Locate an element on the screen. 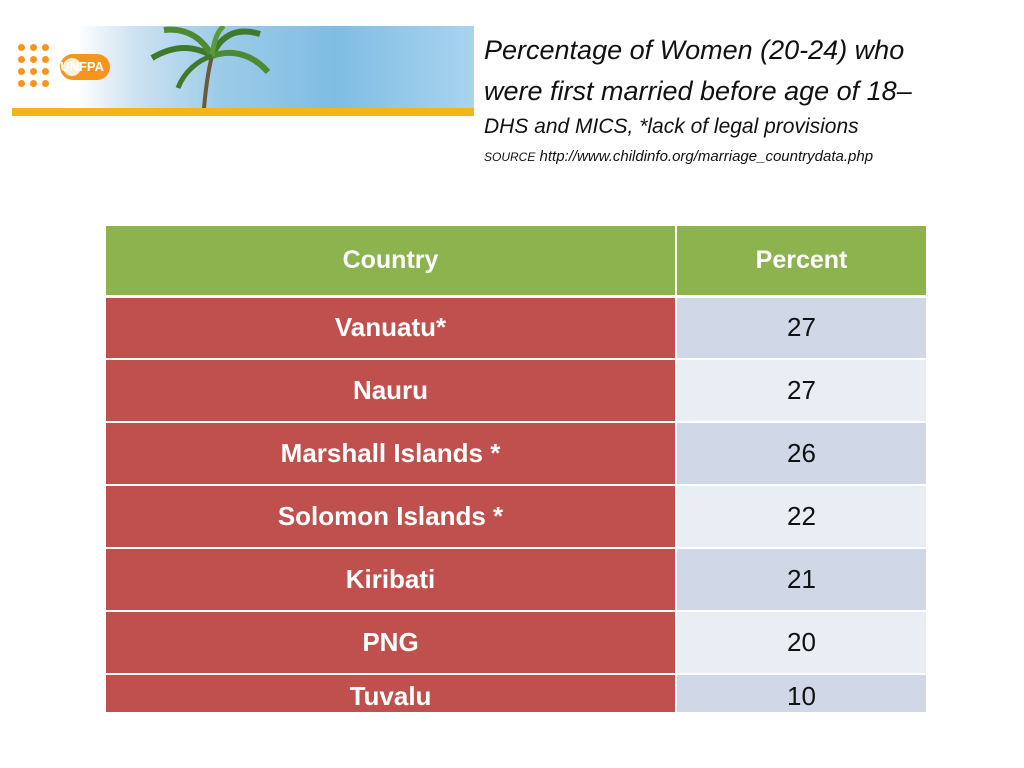 This screenshot has height=768, width=1024. unfpa-logo: UNFPA is located at coordinates (85, 67).